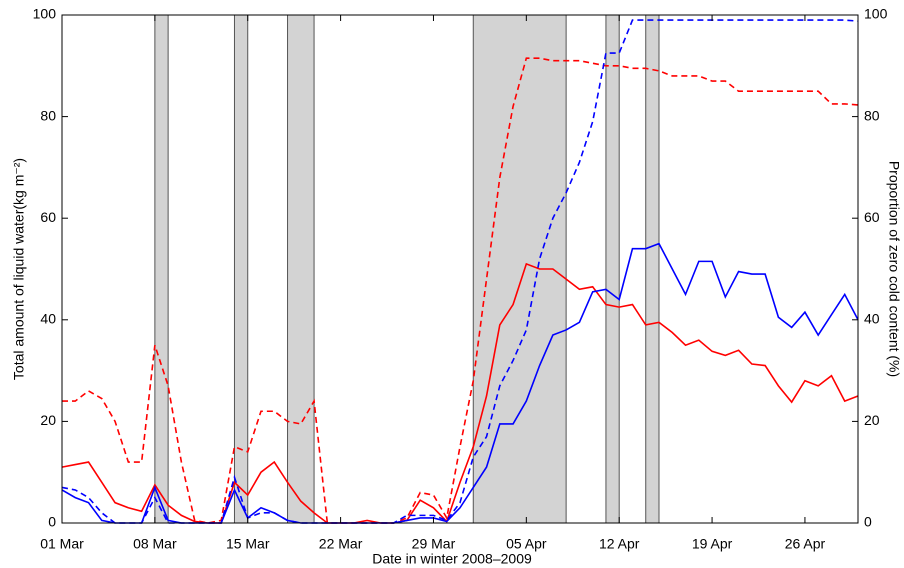  I want to click on y-tick-label: 100, so click(45, 14).